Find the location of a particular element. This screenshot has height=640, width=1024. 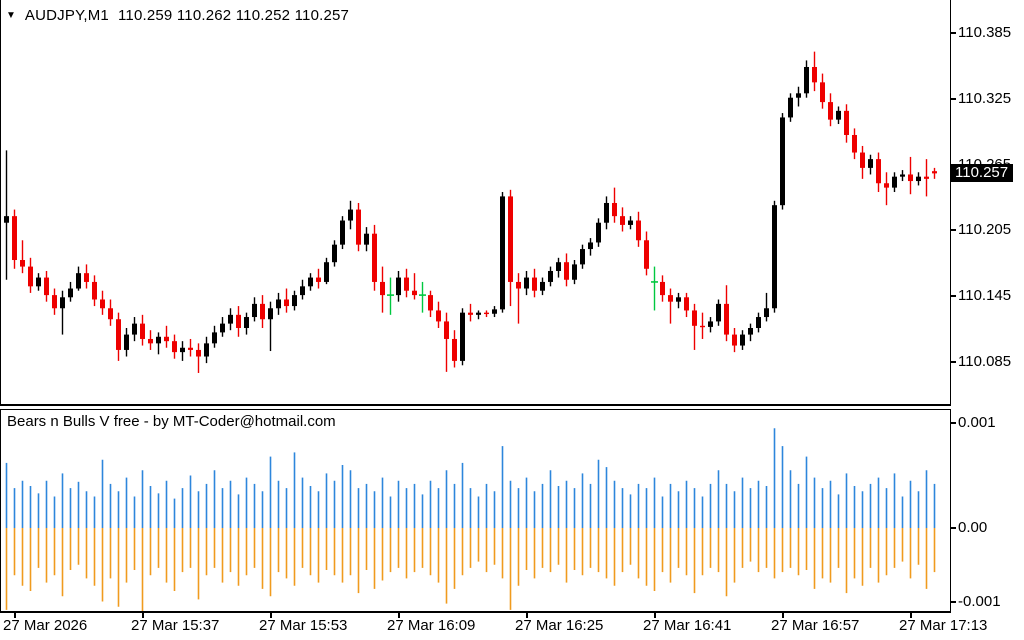

price-axis-line is located at coordinates (950, 306).